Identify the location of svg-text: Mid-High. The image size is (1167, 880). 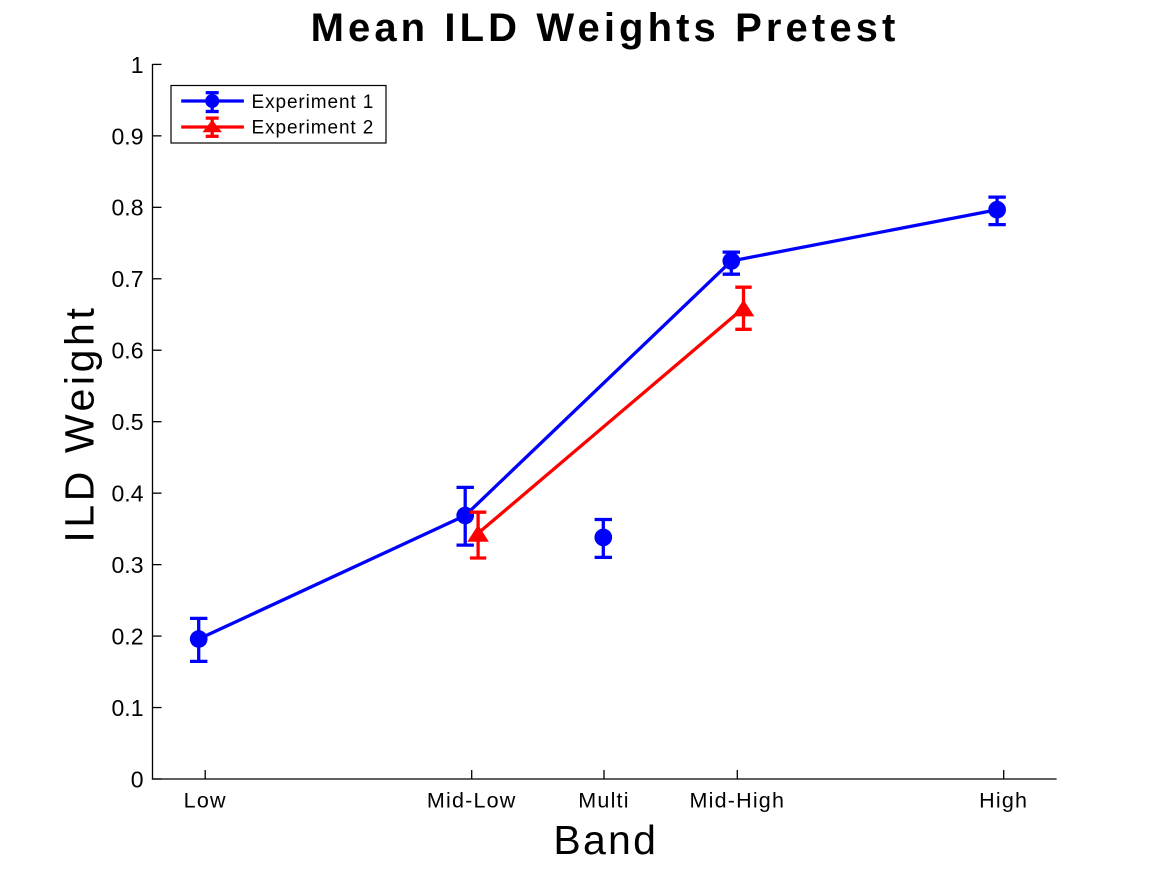
(737, 801).